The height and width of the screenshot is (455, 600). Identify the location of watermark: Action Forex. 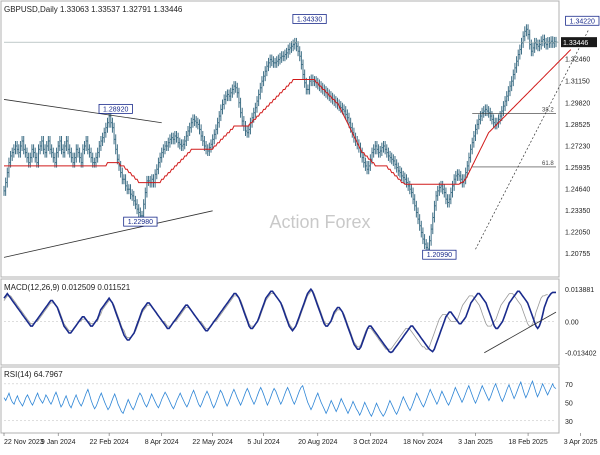
(319, 222).